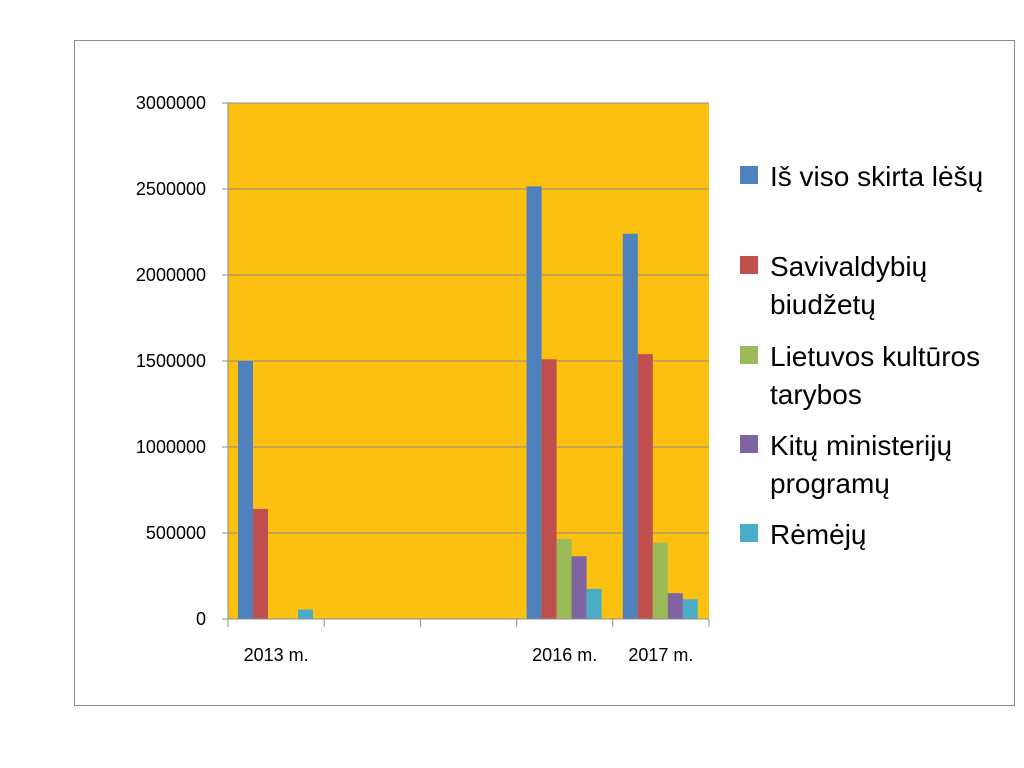 This screenshot has width=1024, height=768. What do you see at coordinates (201, 619) in the screenshot?
I see `y-tick-label: 0` at bounding box center [201, 619].